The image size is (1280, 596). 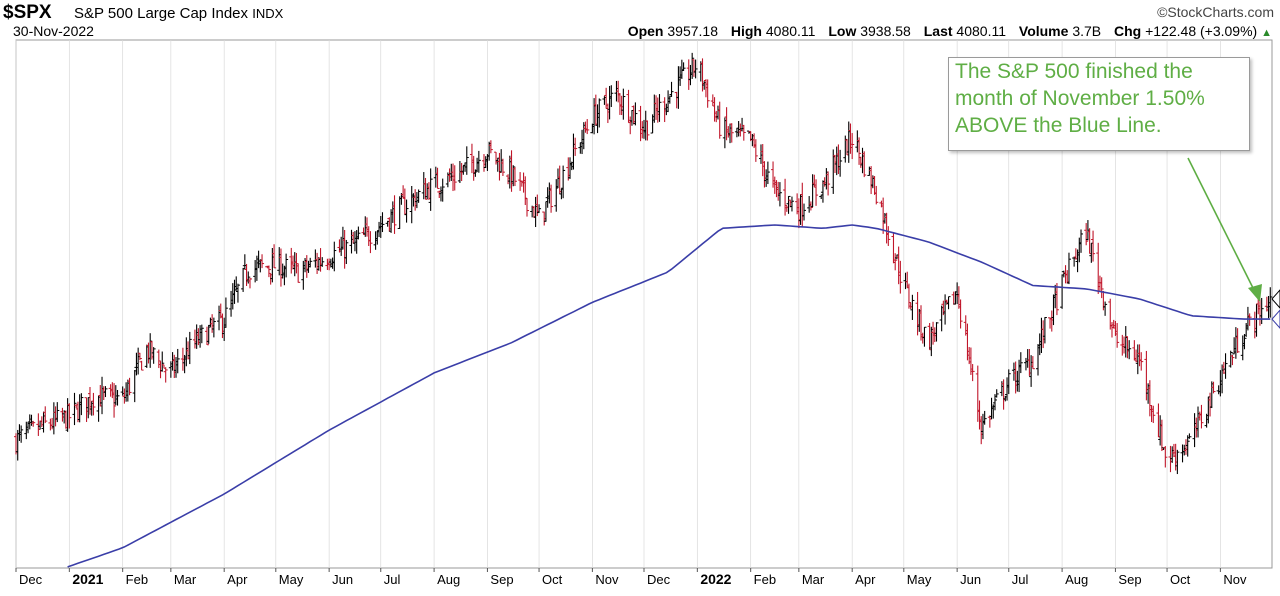 I want to click on high-label: High, so click(x=746, y=31).